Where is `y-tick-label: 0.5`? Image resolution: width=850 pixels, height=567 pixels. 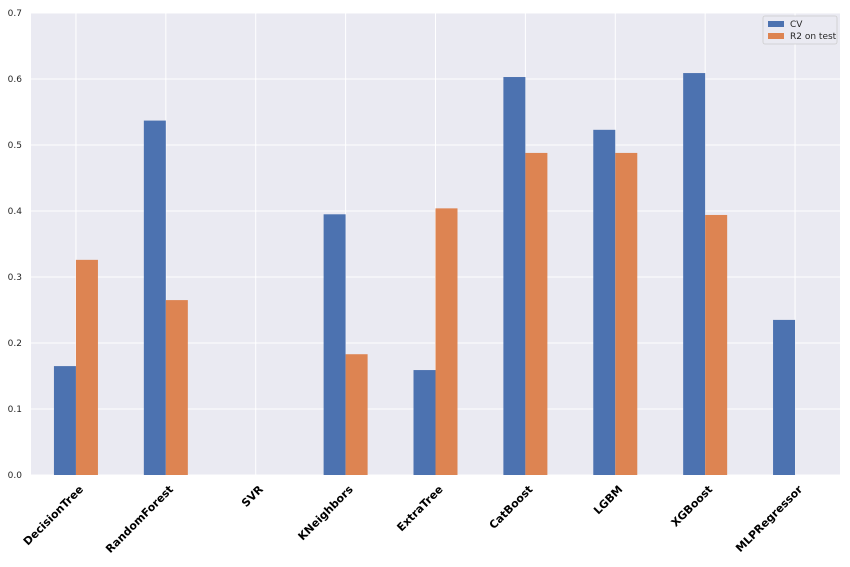 y-tick-label: 0.5 is located at coordinates (15, 146).